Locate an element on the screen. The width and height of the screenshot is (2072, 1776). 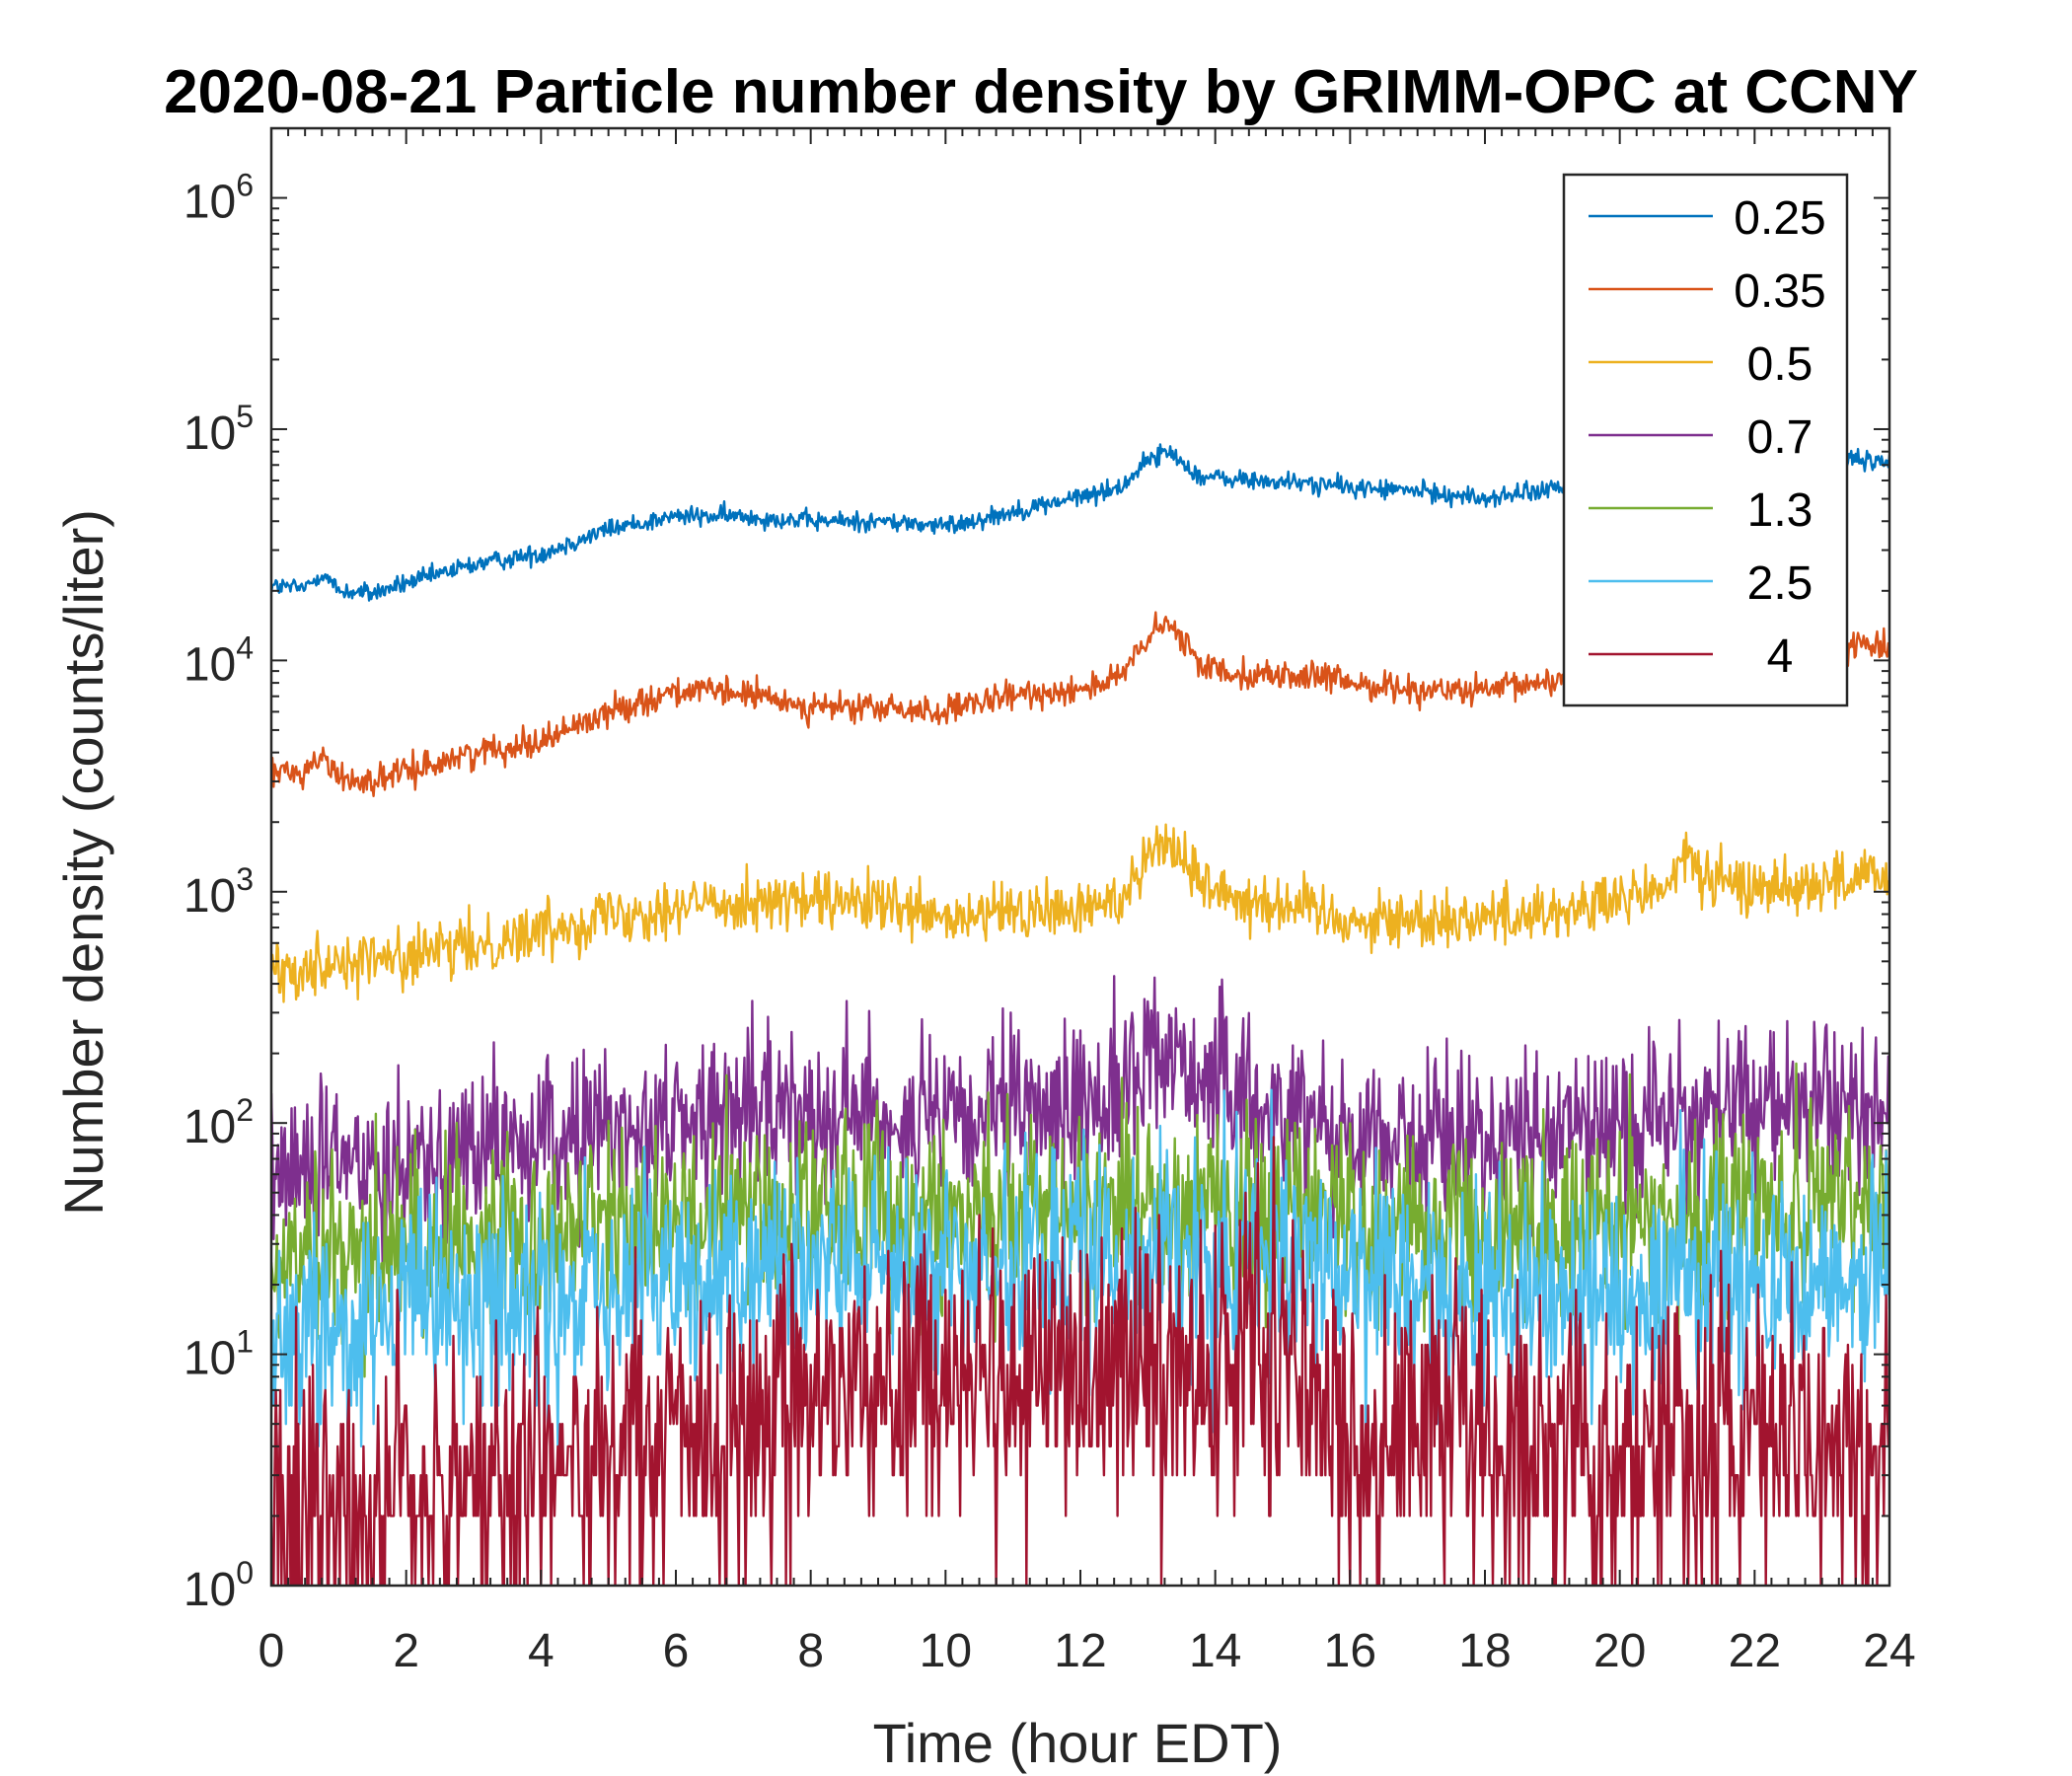
x-tick-label: 14 is located at coordinates (1215, 1651).